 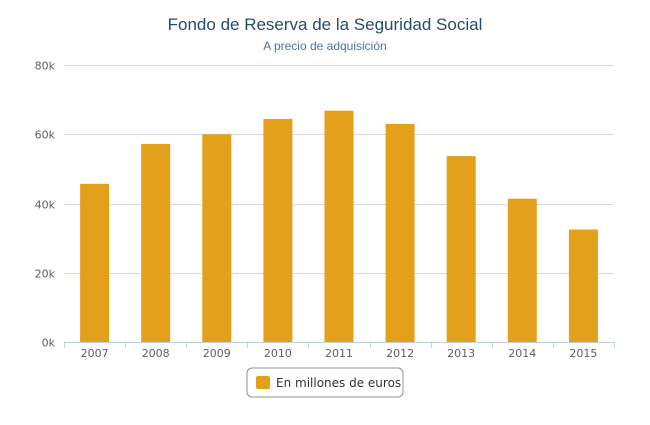 I want to click on y-tick-label: 60k, so click(x=45, y=135).